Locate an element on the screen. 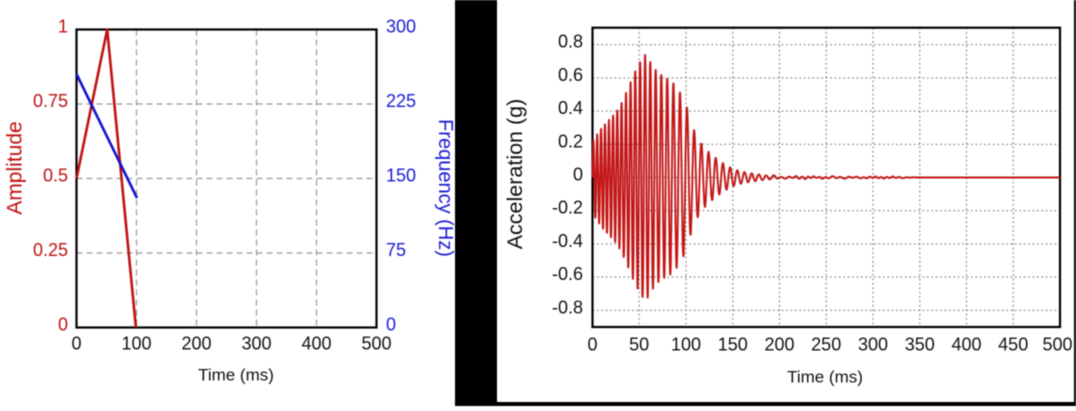  svg-text: 250 is located at coordinates (826, 345).